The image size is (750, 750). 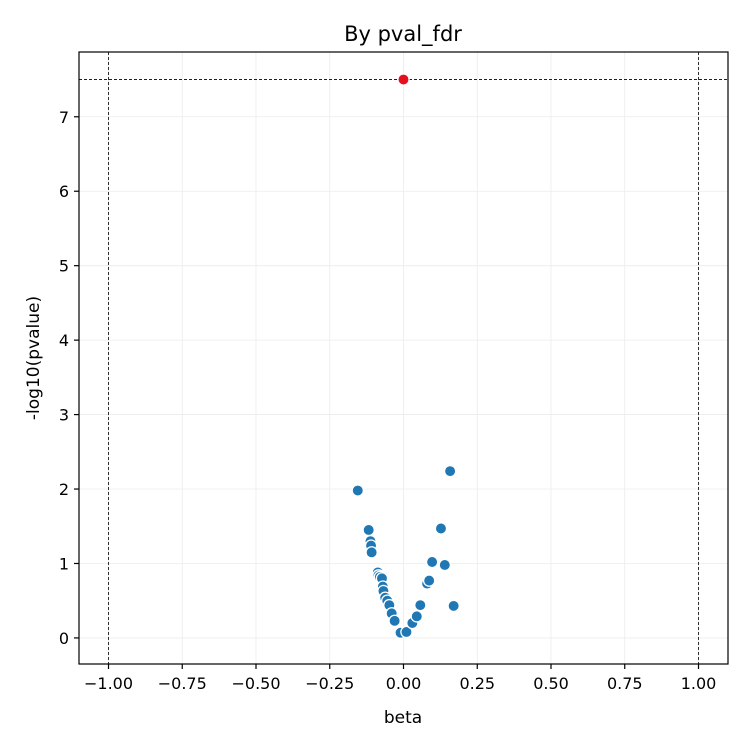 I want to click on y-tick-label: 7, so click(x=64, y=117).